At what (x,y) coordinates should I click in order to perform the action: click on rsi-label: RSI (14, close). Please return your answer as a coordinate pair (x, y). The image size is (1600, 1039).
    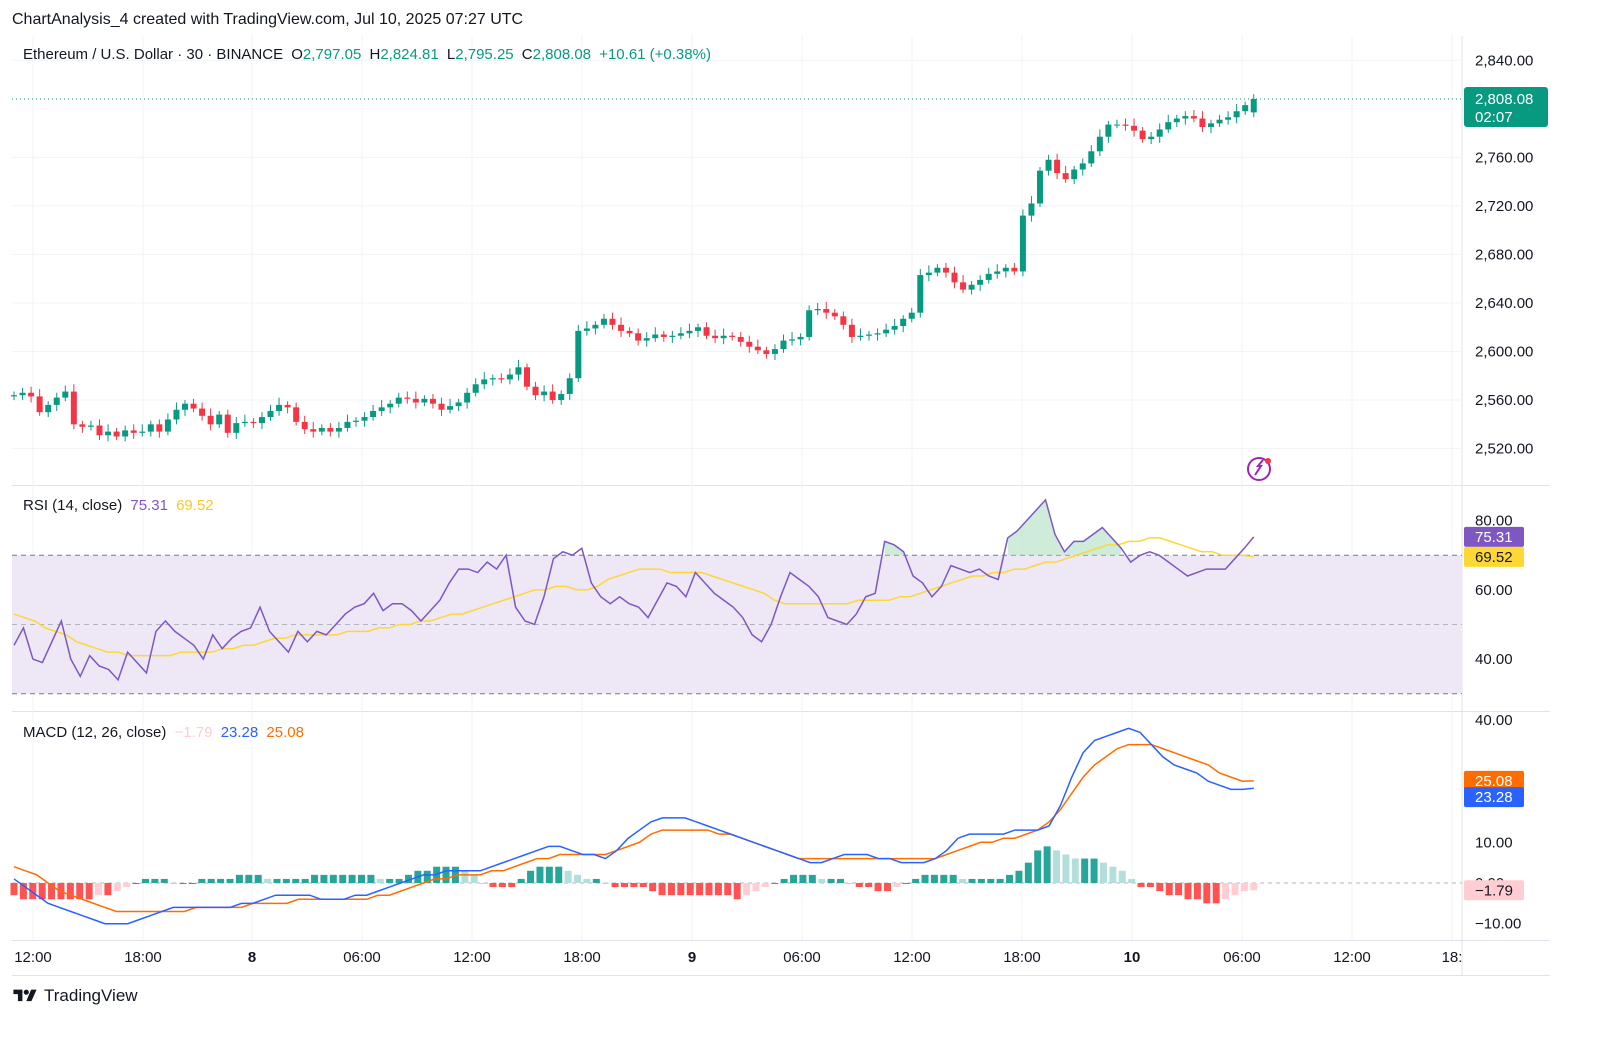
    Looking at the image, I should click on (73, 505).